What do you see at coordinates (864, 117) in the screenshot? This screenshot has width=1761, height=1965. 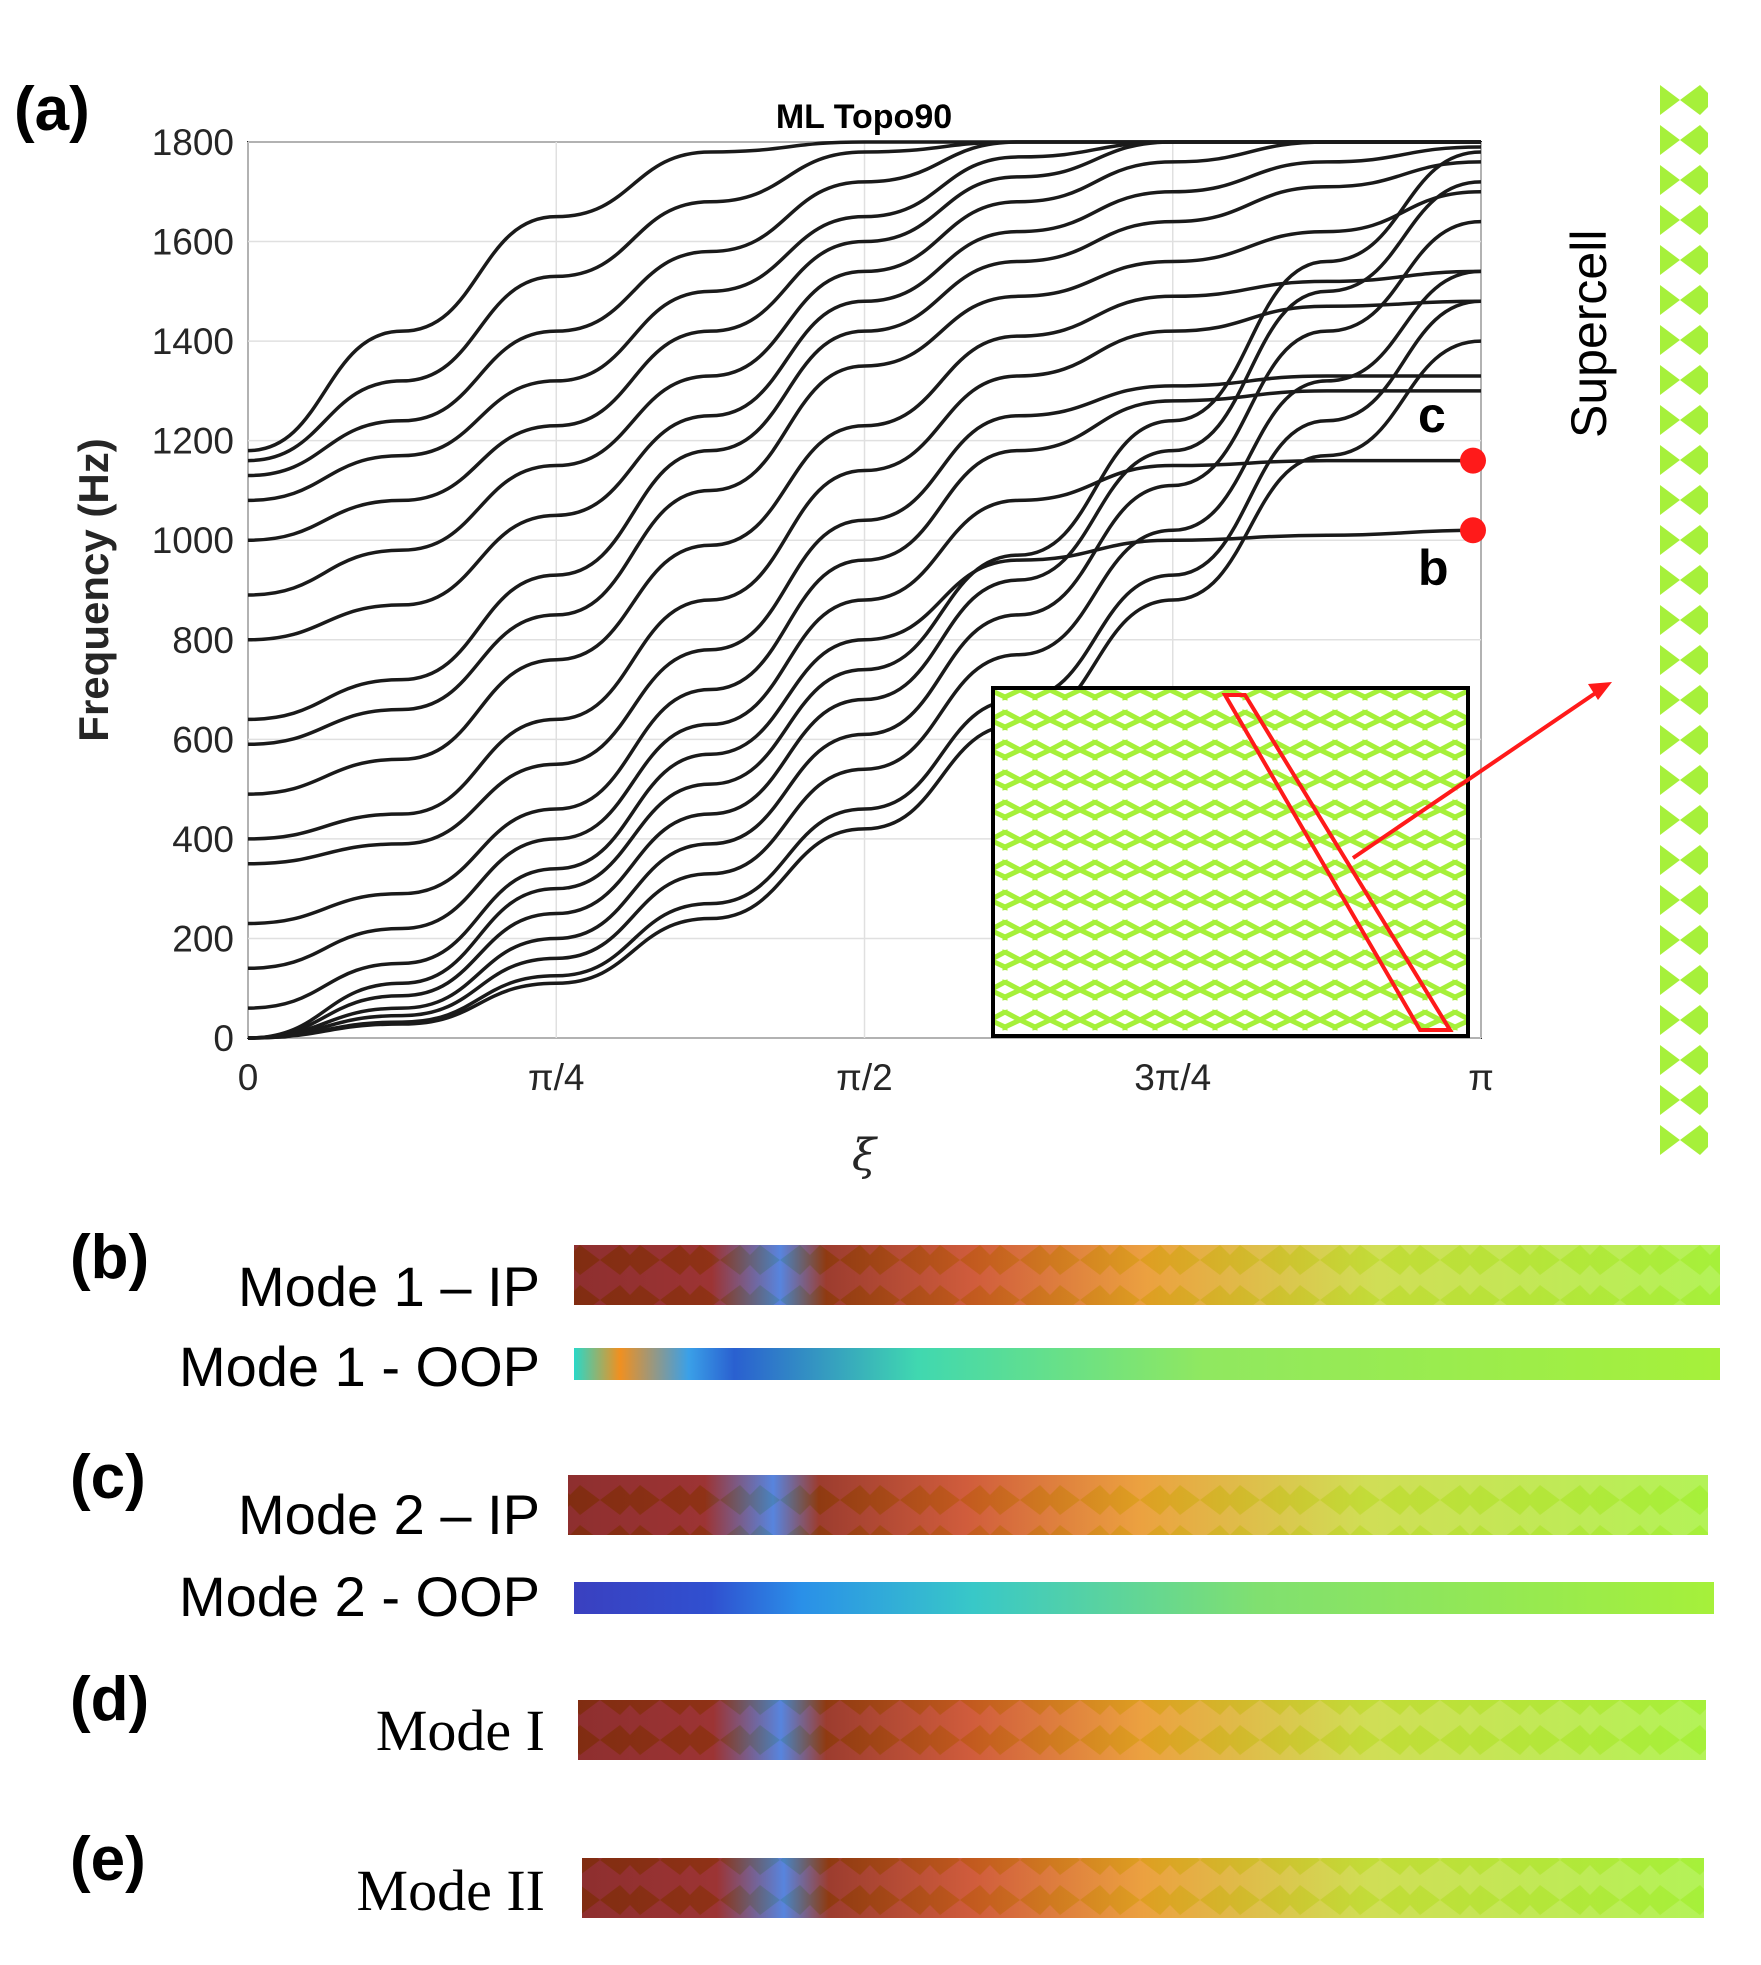 I see `chart-title: ML Topo90` at bounding box center [864, 117].